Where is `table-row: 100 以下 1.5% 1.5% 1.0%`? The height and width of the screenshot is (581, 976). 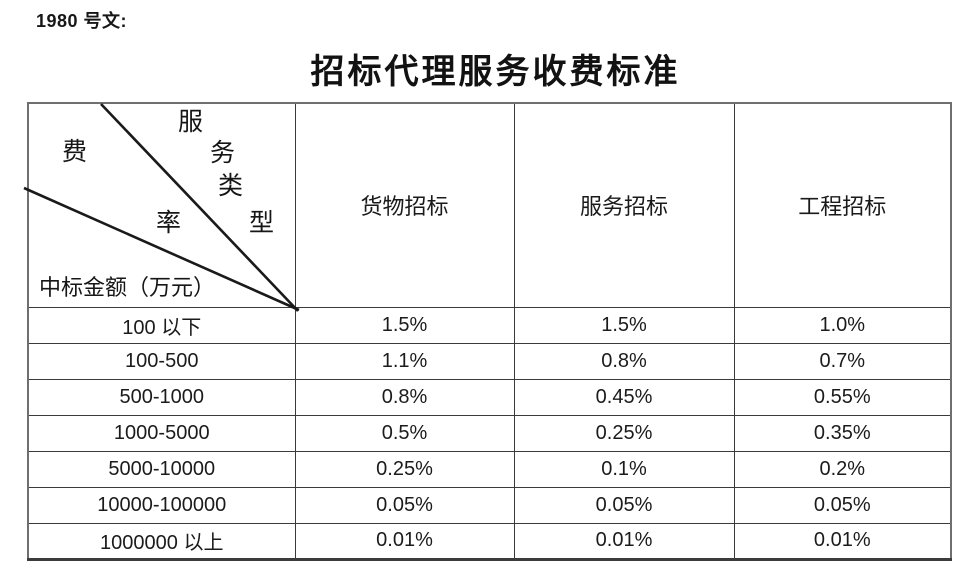 table-row: 100 以下 1.5% 1.5% 1.0% is located at coordinates (489, 325).